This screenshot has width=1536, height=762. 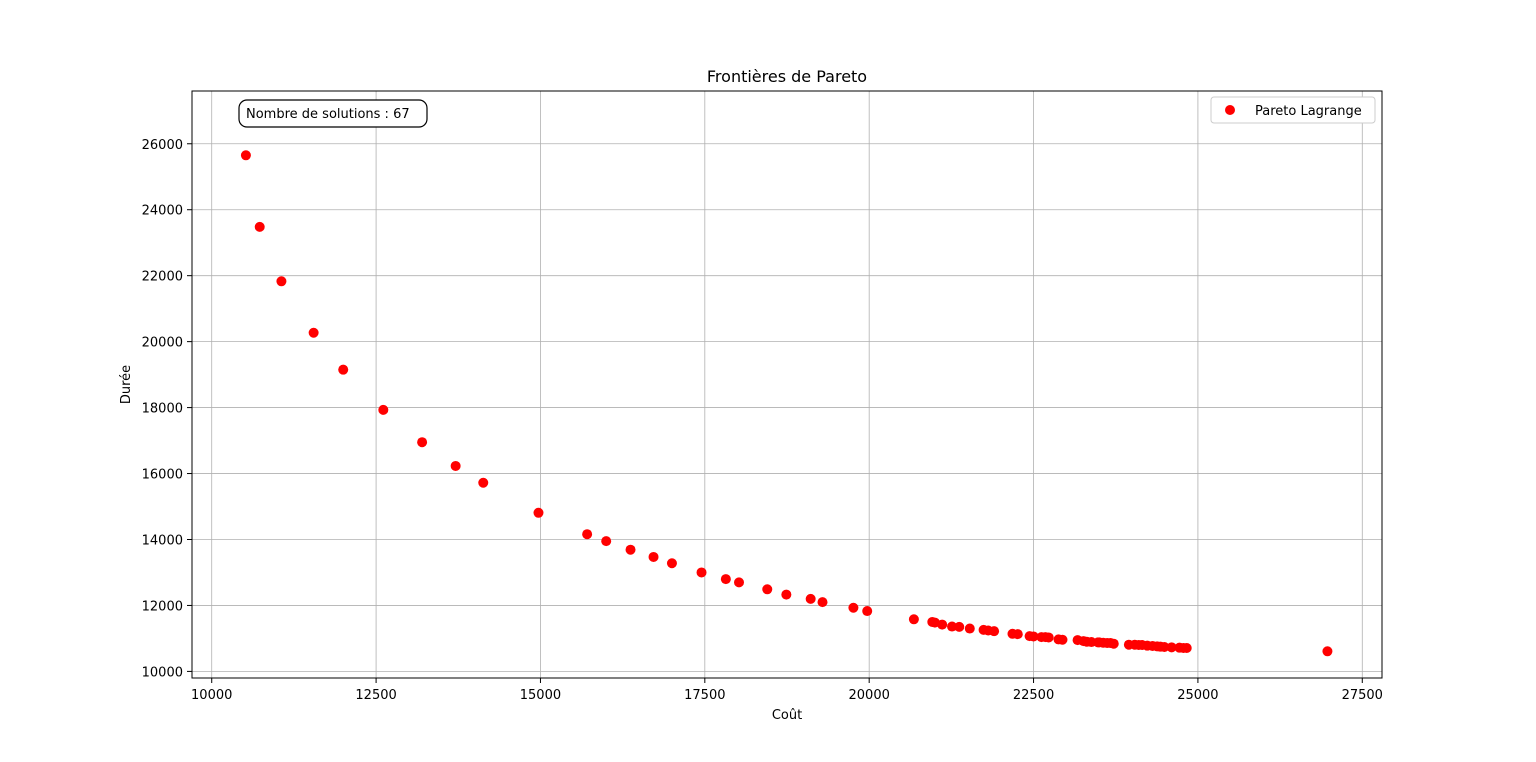 What do you see at coordinates (1362, 695) in the screenshot?
I see `x-tick-label: 27500` at bounding box center [1362, 695].